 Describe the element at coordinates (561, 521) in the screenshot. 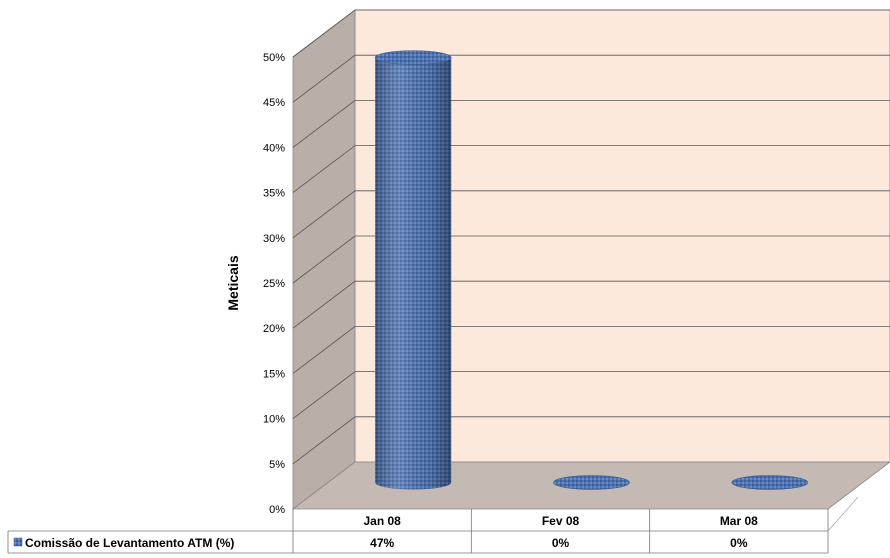

I see `x-tick-label: Fev 08` at that location.